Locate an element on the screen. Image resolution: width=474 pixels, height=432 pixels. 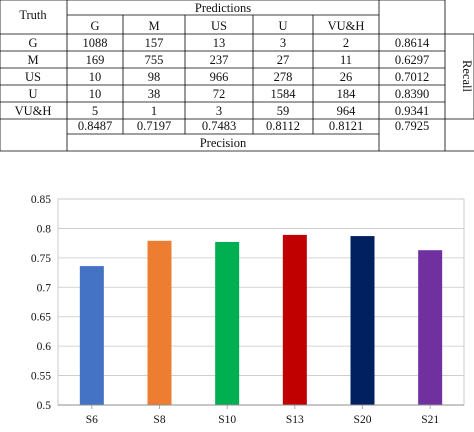
column-header: G is located at coordinates (94, 26).